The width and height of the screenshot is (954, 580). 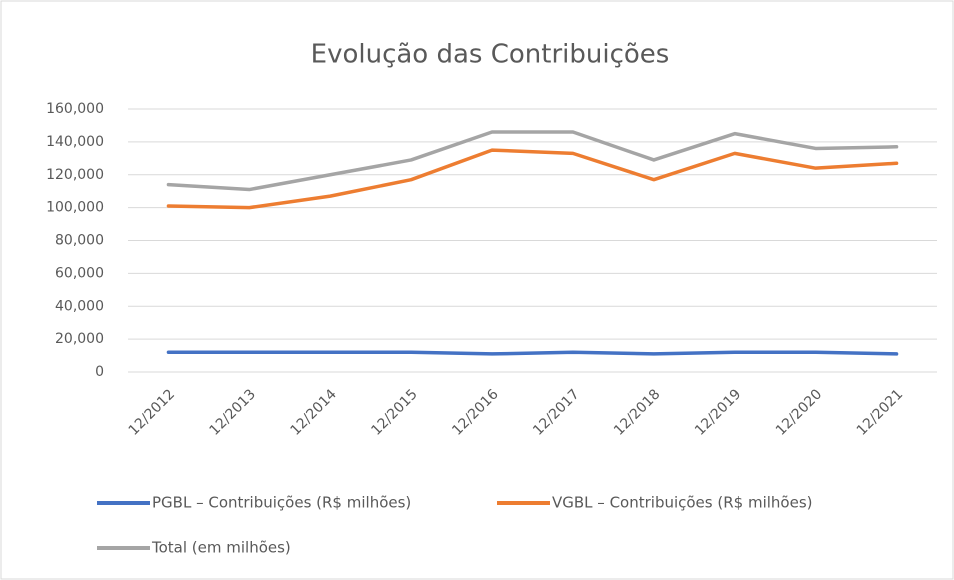 What do you see at coordinates (75, 175) in the screenshot?
I see `y-tick-label: 120,000` at bounding box center [75, 175].